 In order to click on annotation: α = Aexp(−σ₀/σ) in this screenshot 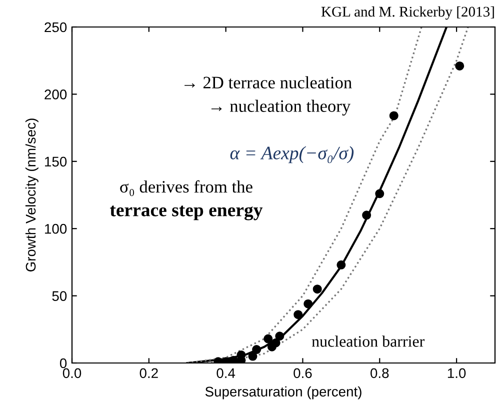, I will do `click(292, 155)`.